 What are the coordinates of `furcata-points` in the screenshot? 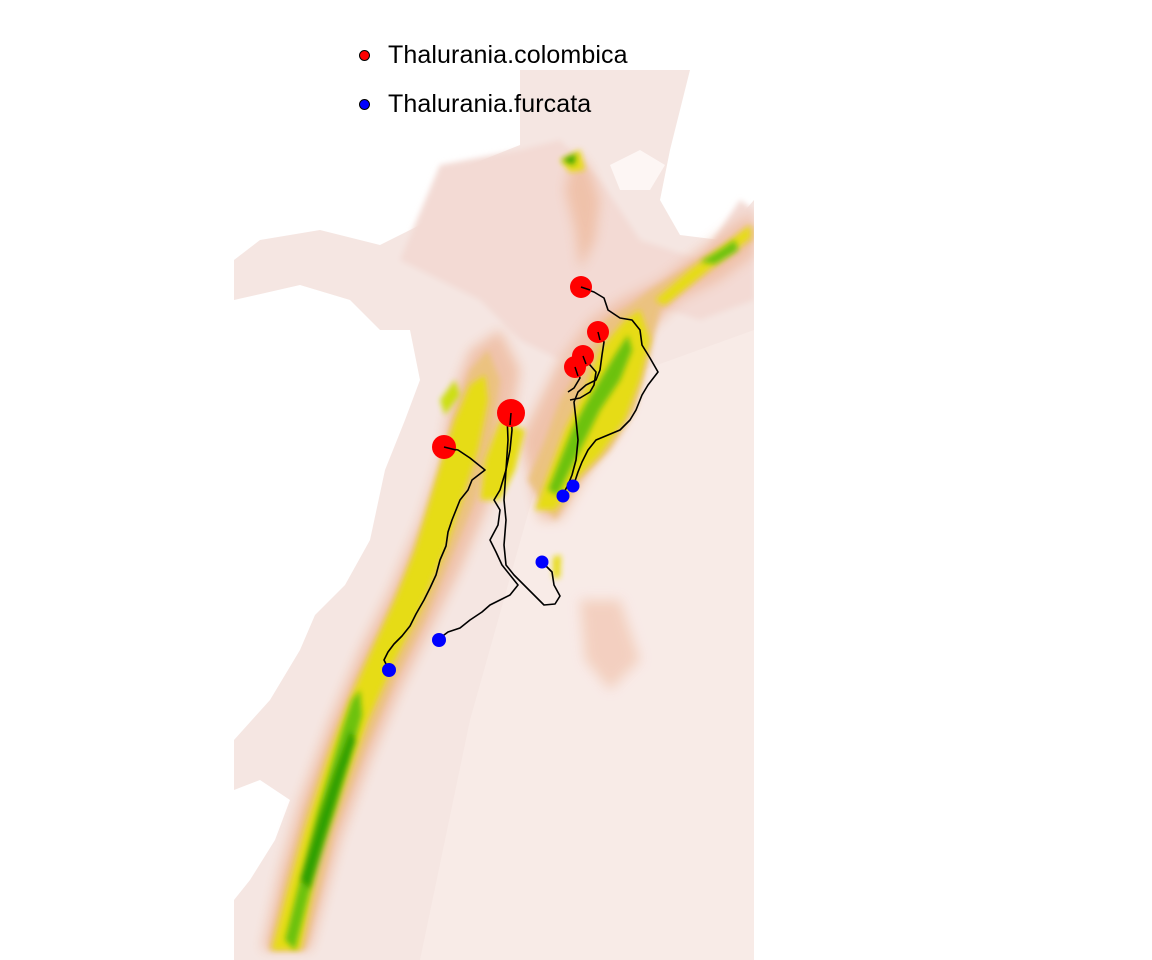 It's located at (481, 578).